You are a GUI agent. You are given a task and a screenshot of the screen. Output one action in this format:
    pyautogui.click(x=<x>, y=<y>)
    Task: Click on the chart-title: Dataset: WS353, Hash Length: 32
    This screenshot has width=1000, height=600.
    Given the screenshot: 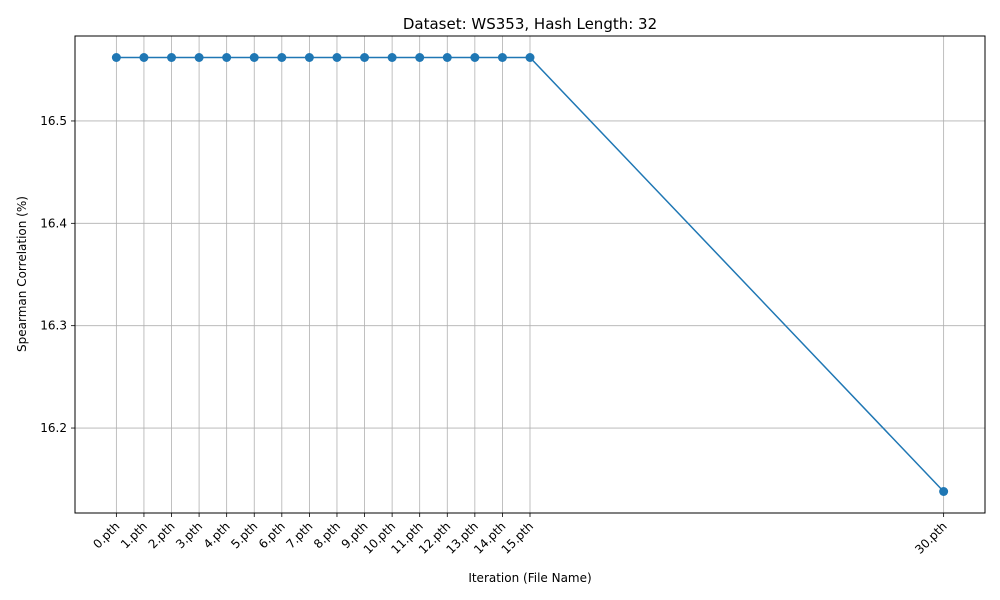 What is the action you would take?
    pyautogui.click(x=530, y=24)
    